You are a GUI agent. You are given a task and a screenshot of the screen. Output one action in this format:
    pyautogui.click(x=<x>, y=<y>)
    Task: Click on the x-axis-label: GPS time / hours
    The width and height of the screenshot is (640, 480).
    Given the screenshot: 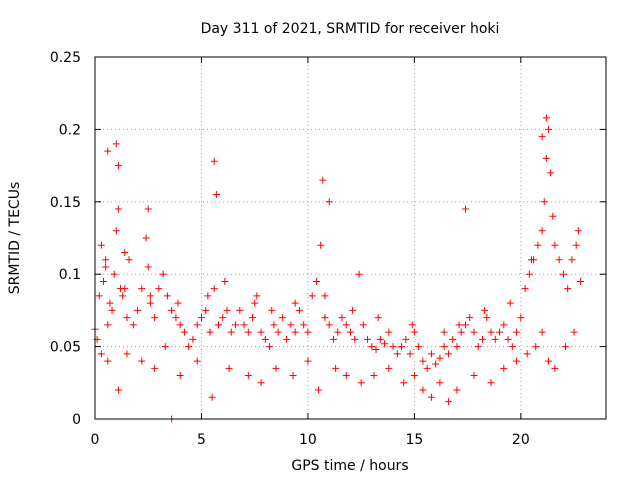 What is the action you would take?
    pyautogui.click(x=349, y=466)
    